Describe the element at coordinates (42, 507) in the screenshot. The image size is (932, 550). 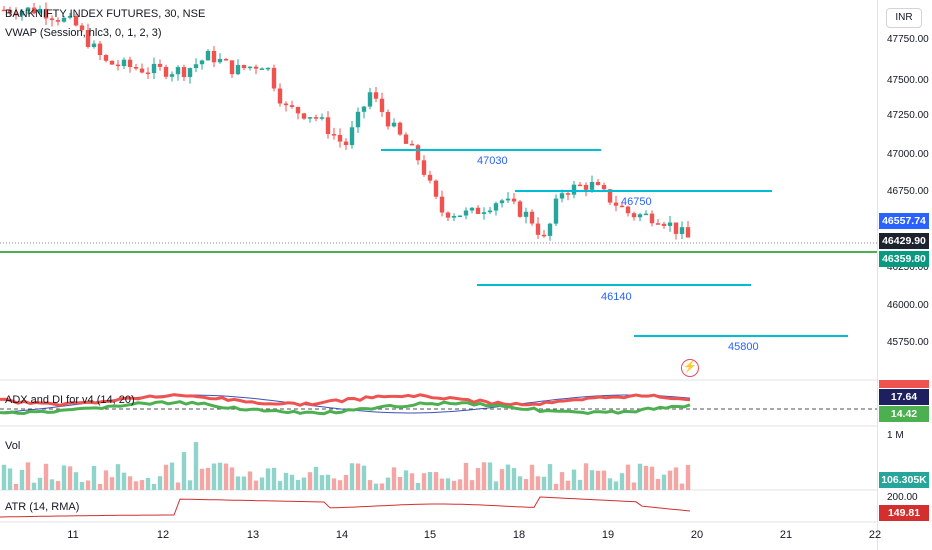
I see `atr-legend: ATR (14, RMA)` at that location.